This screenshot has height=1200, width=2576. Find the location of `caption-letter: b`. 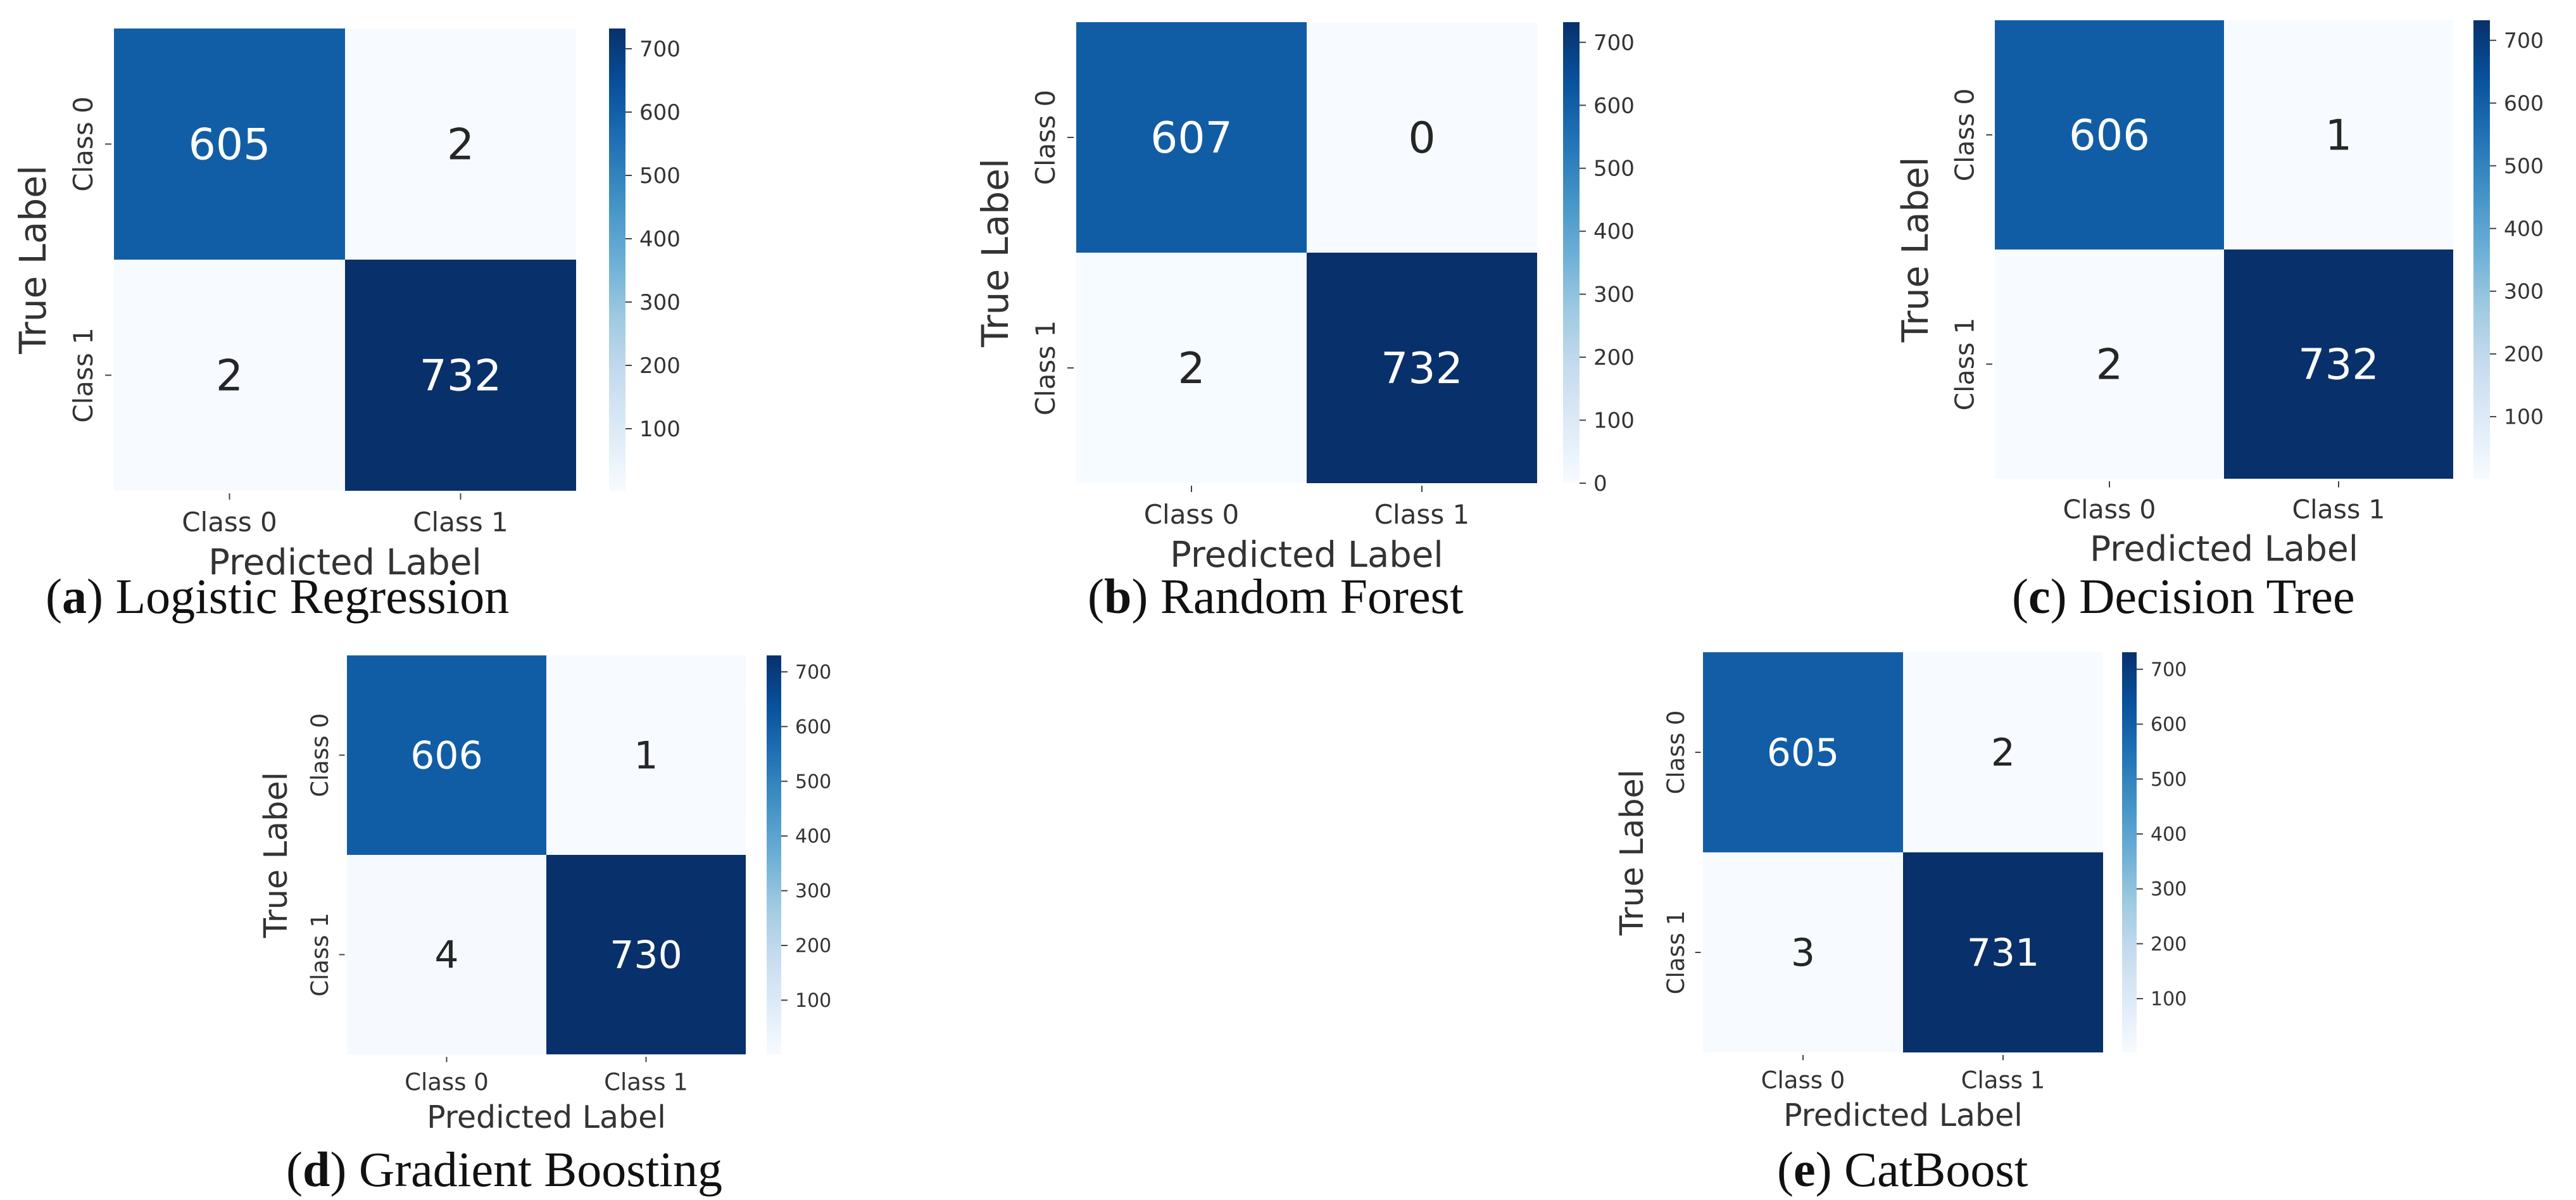

caption-letter: b is located at coordinates (1117, 596).